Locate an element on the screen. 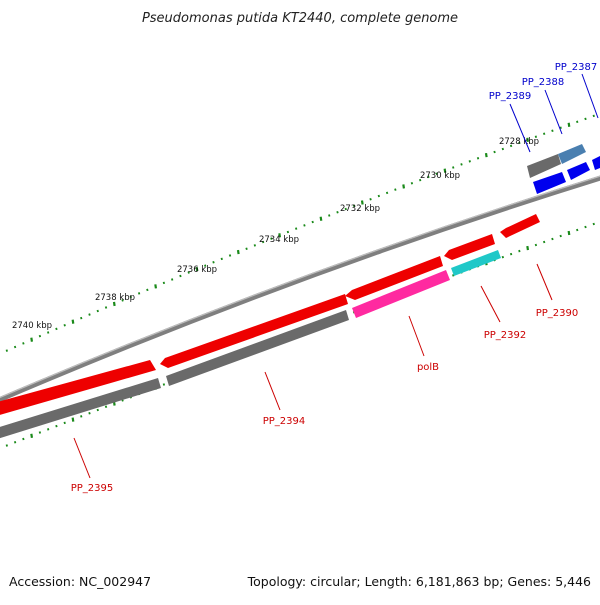 Image resolution: width=600 pixels, height=605 pixels. gene-label: PP_2395 is located at coordinates (92, 488).